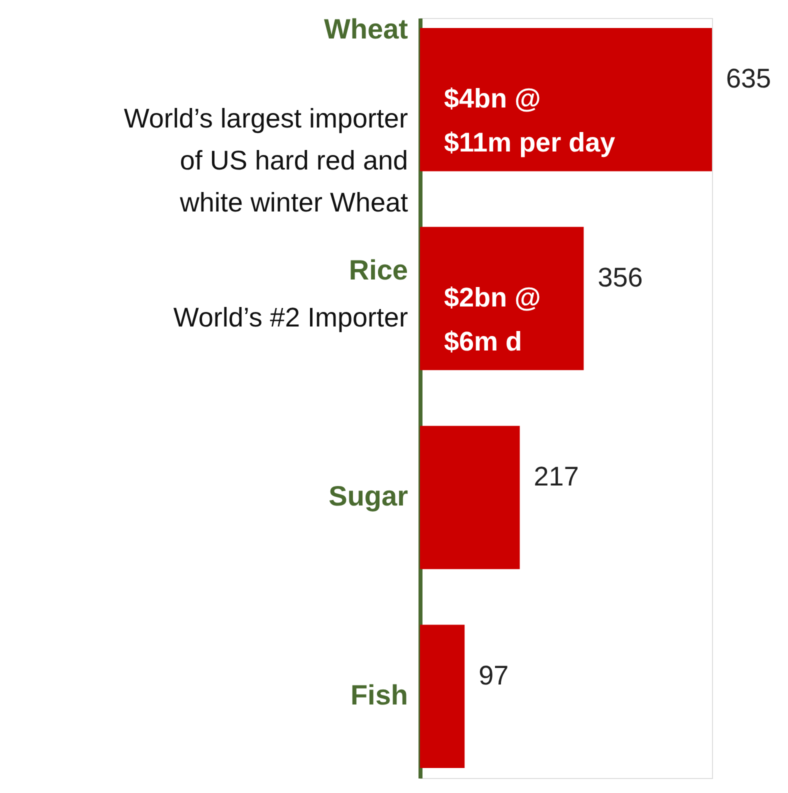 The width and height of the screenshot is (788, 793). Describe the element at coordinates (530, 121) in the screenshot. I see `annotation: $4bn @ $11m per day` at that location.